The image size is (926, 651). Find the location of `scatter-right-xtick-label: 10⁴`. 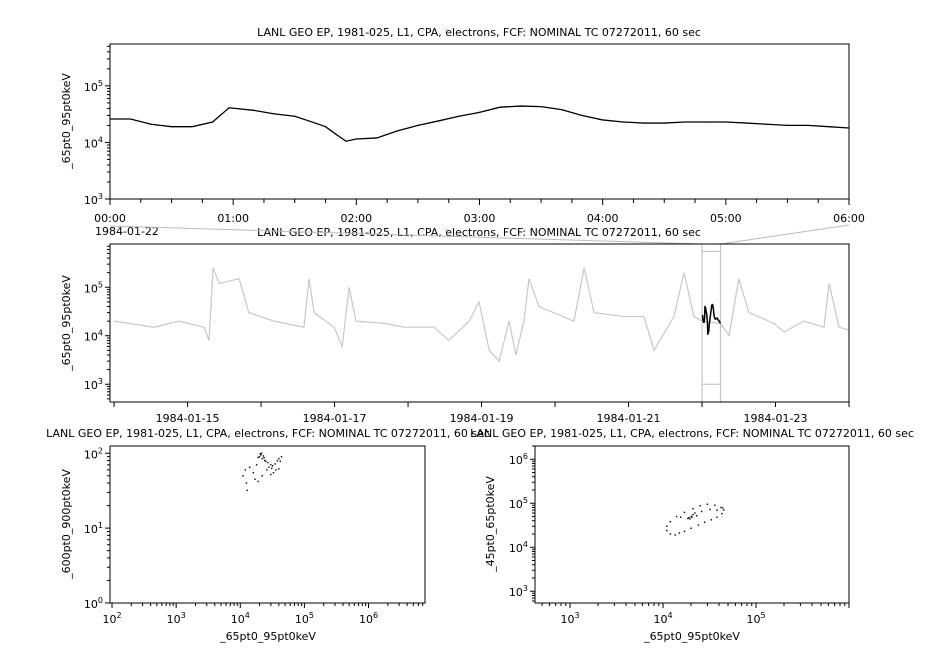

scatter-right-xtick-label: 10⁴ is located at coordinates (662, 618).